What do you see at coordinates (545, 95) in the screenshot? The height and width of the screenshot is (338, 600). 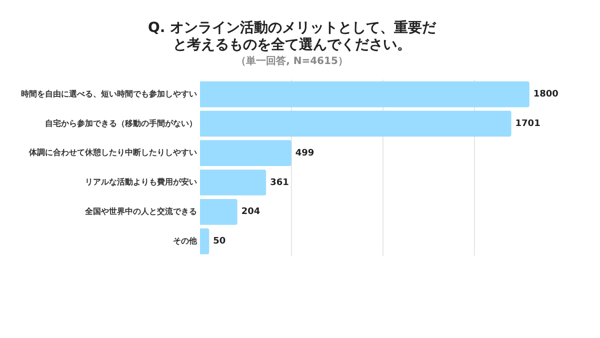 I see `data-label: 1800` at bounding box center [545, 95].